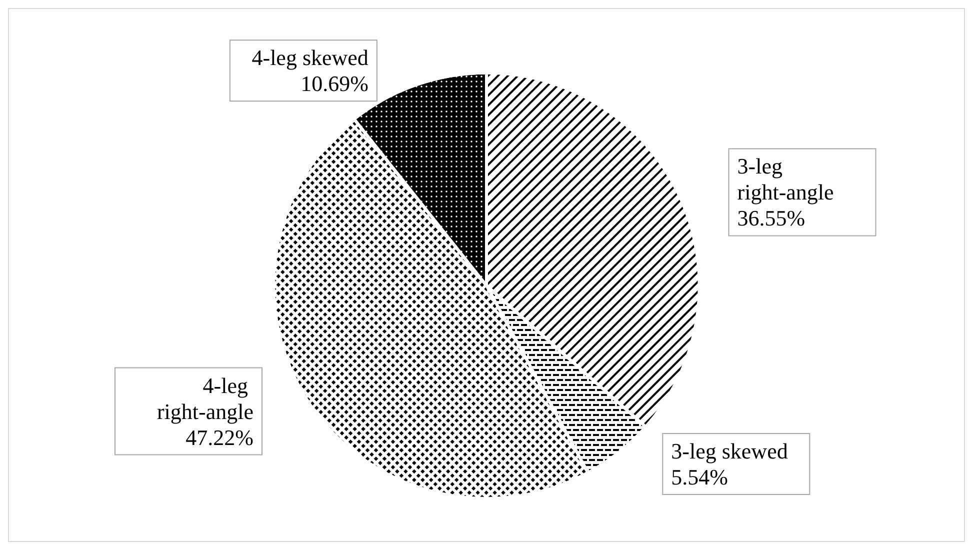 The height and width of the screenshot is (550, 973). I want to click on slice-label: 4-leg skewed, so click(310, 57).